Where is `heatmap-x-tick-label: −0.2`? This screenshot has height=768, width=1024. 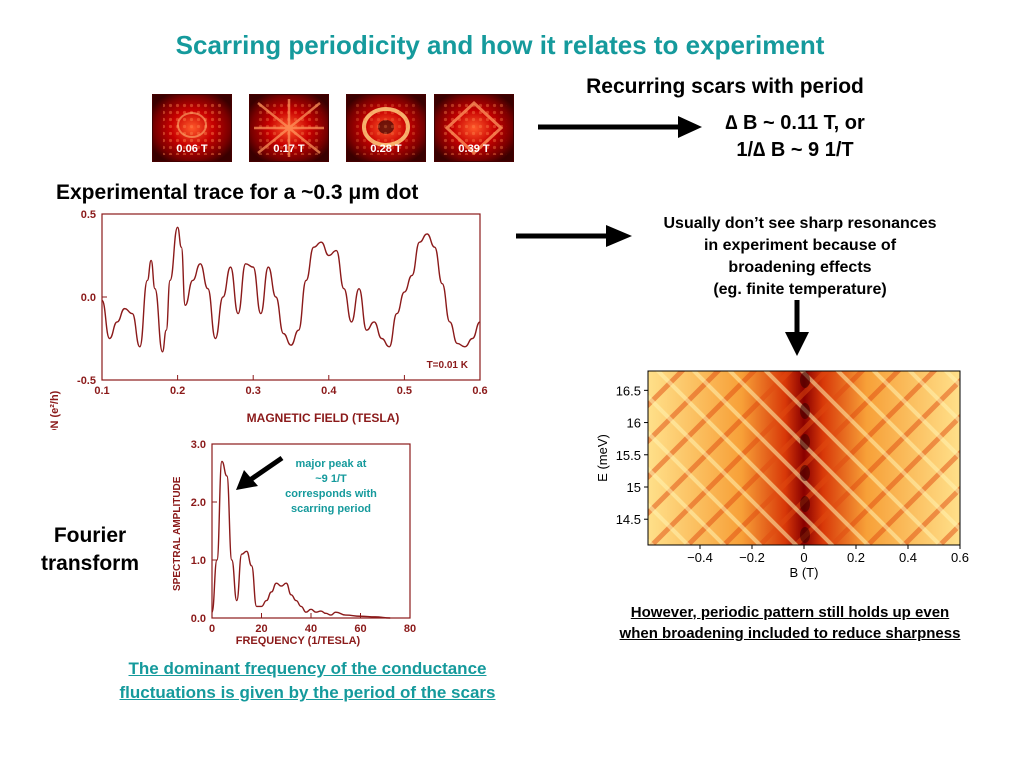 heatmap-x-tick-label: −0.2 is located at coordinates (752, 557).